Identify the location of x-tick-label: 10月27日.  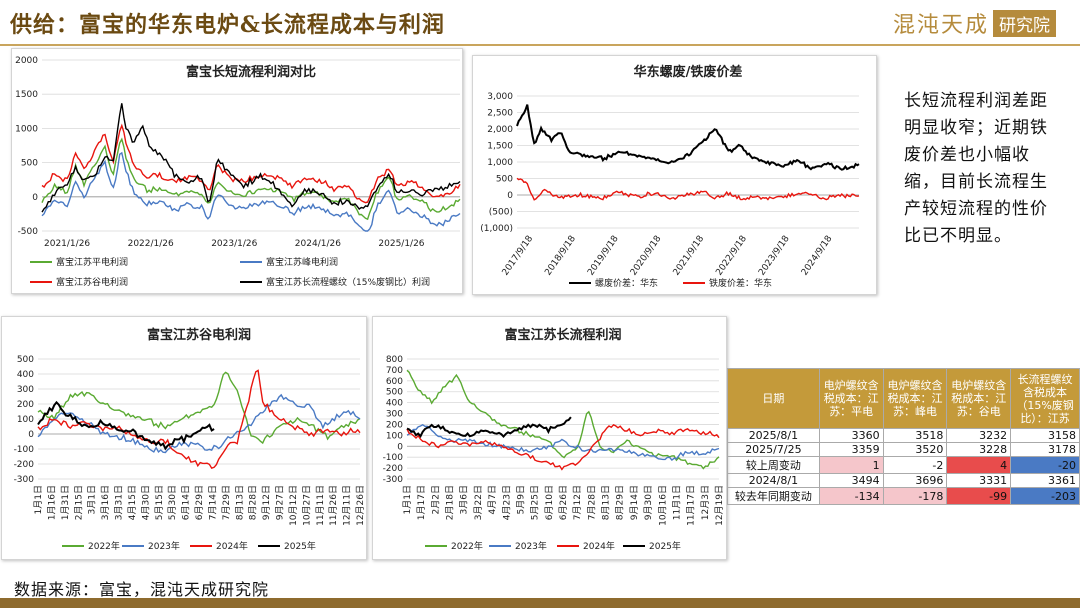
(306, 505).